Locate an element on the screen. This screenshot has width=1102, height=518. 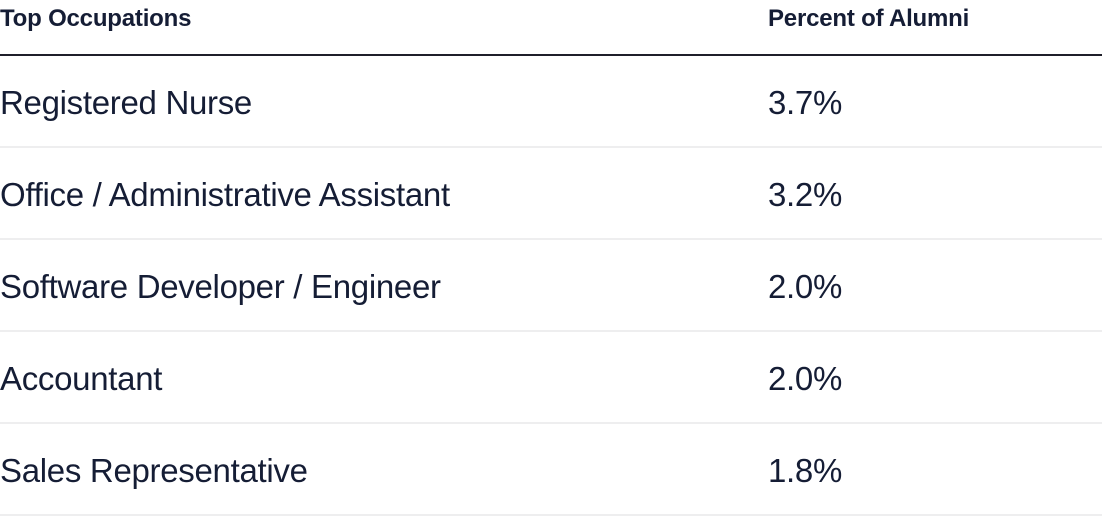
occupation-cell: Software Developer / Engineer is located at coordinates (220, 286).